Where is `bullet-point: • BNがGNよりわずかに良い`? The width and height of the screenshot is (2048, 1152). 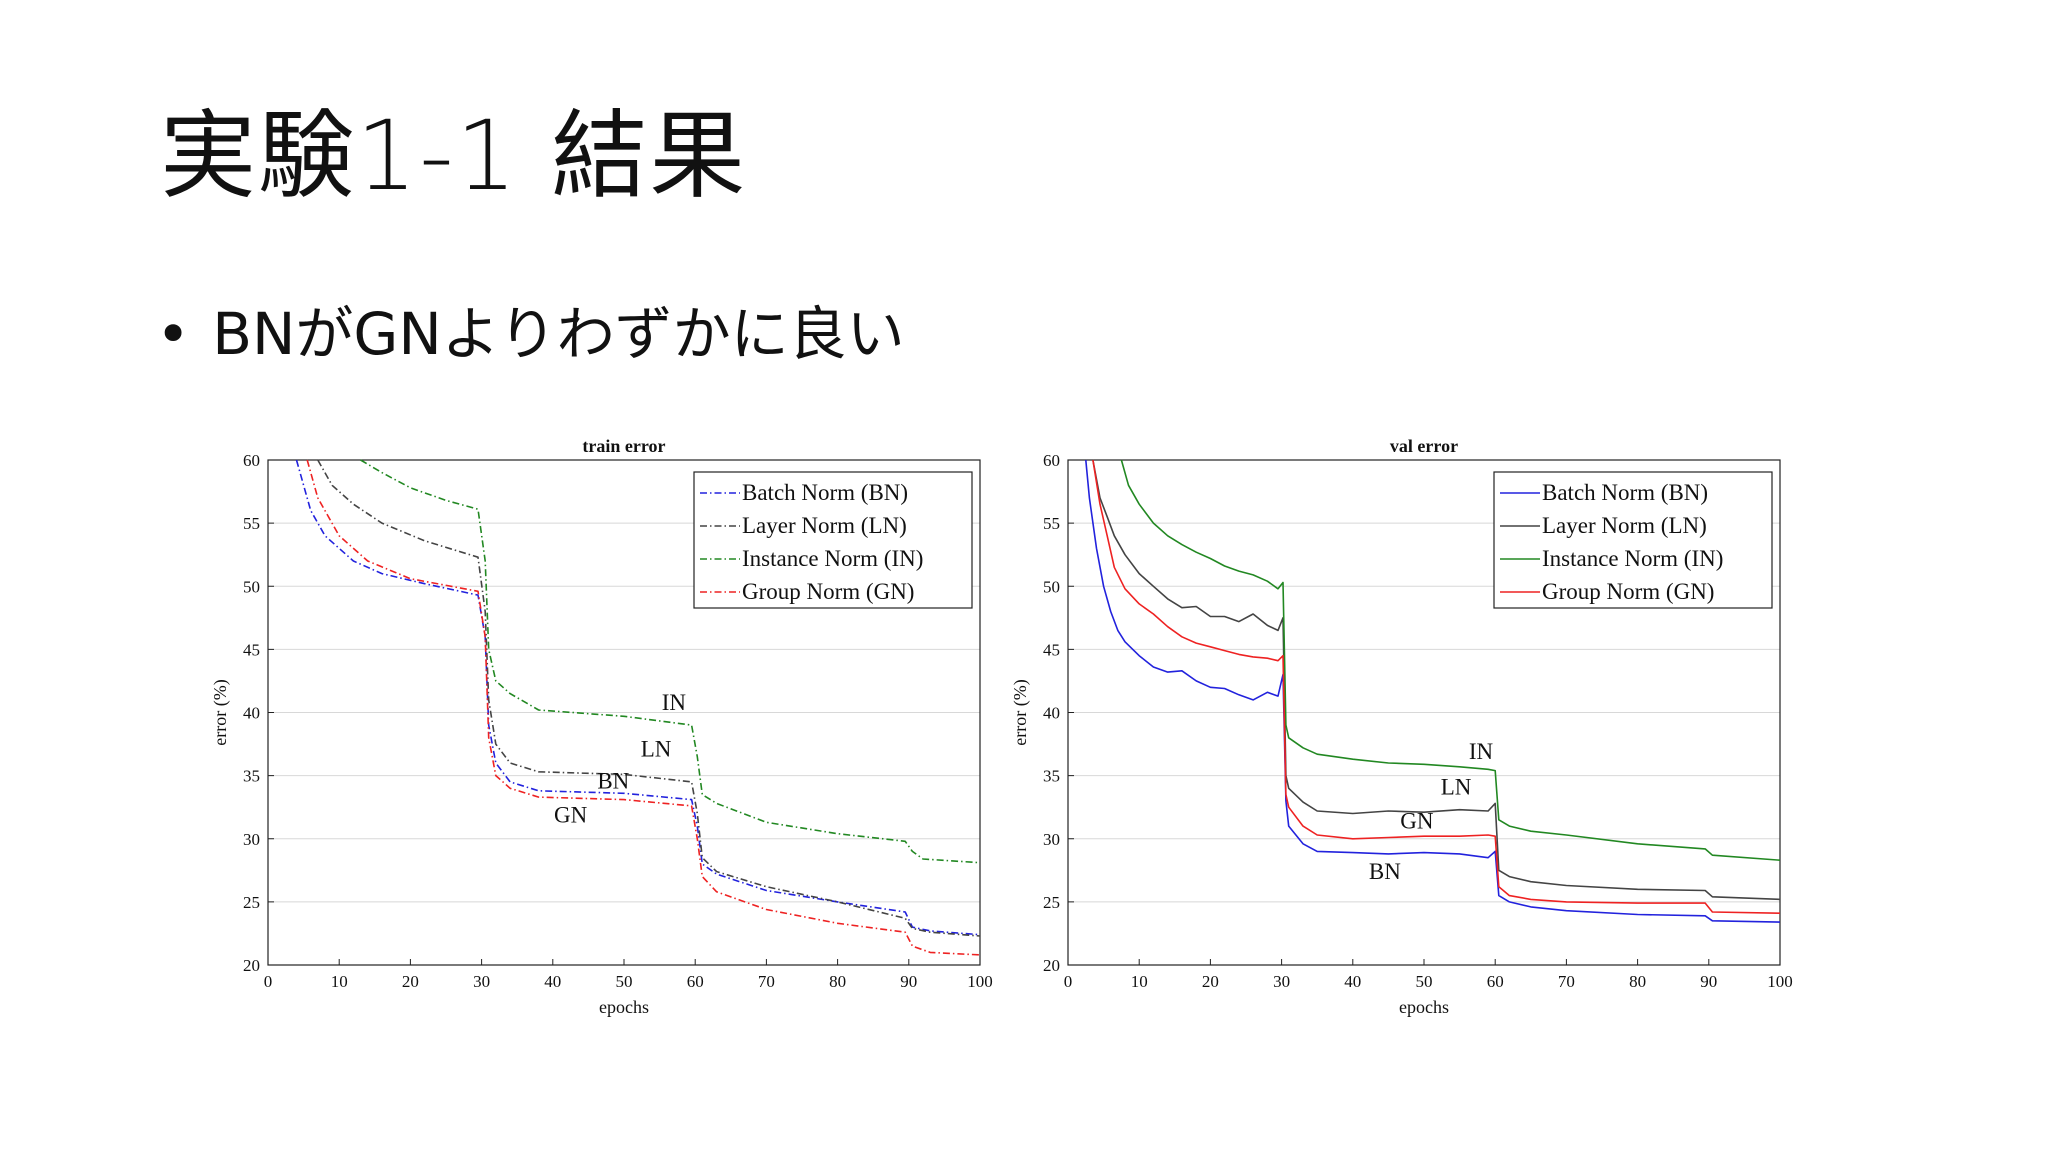
bullet-point: • BNがGNよりわずかに良い is located at coordinates (530, 334).